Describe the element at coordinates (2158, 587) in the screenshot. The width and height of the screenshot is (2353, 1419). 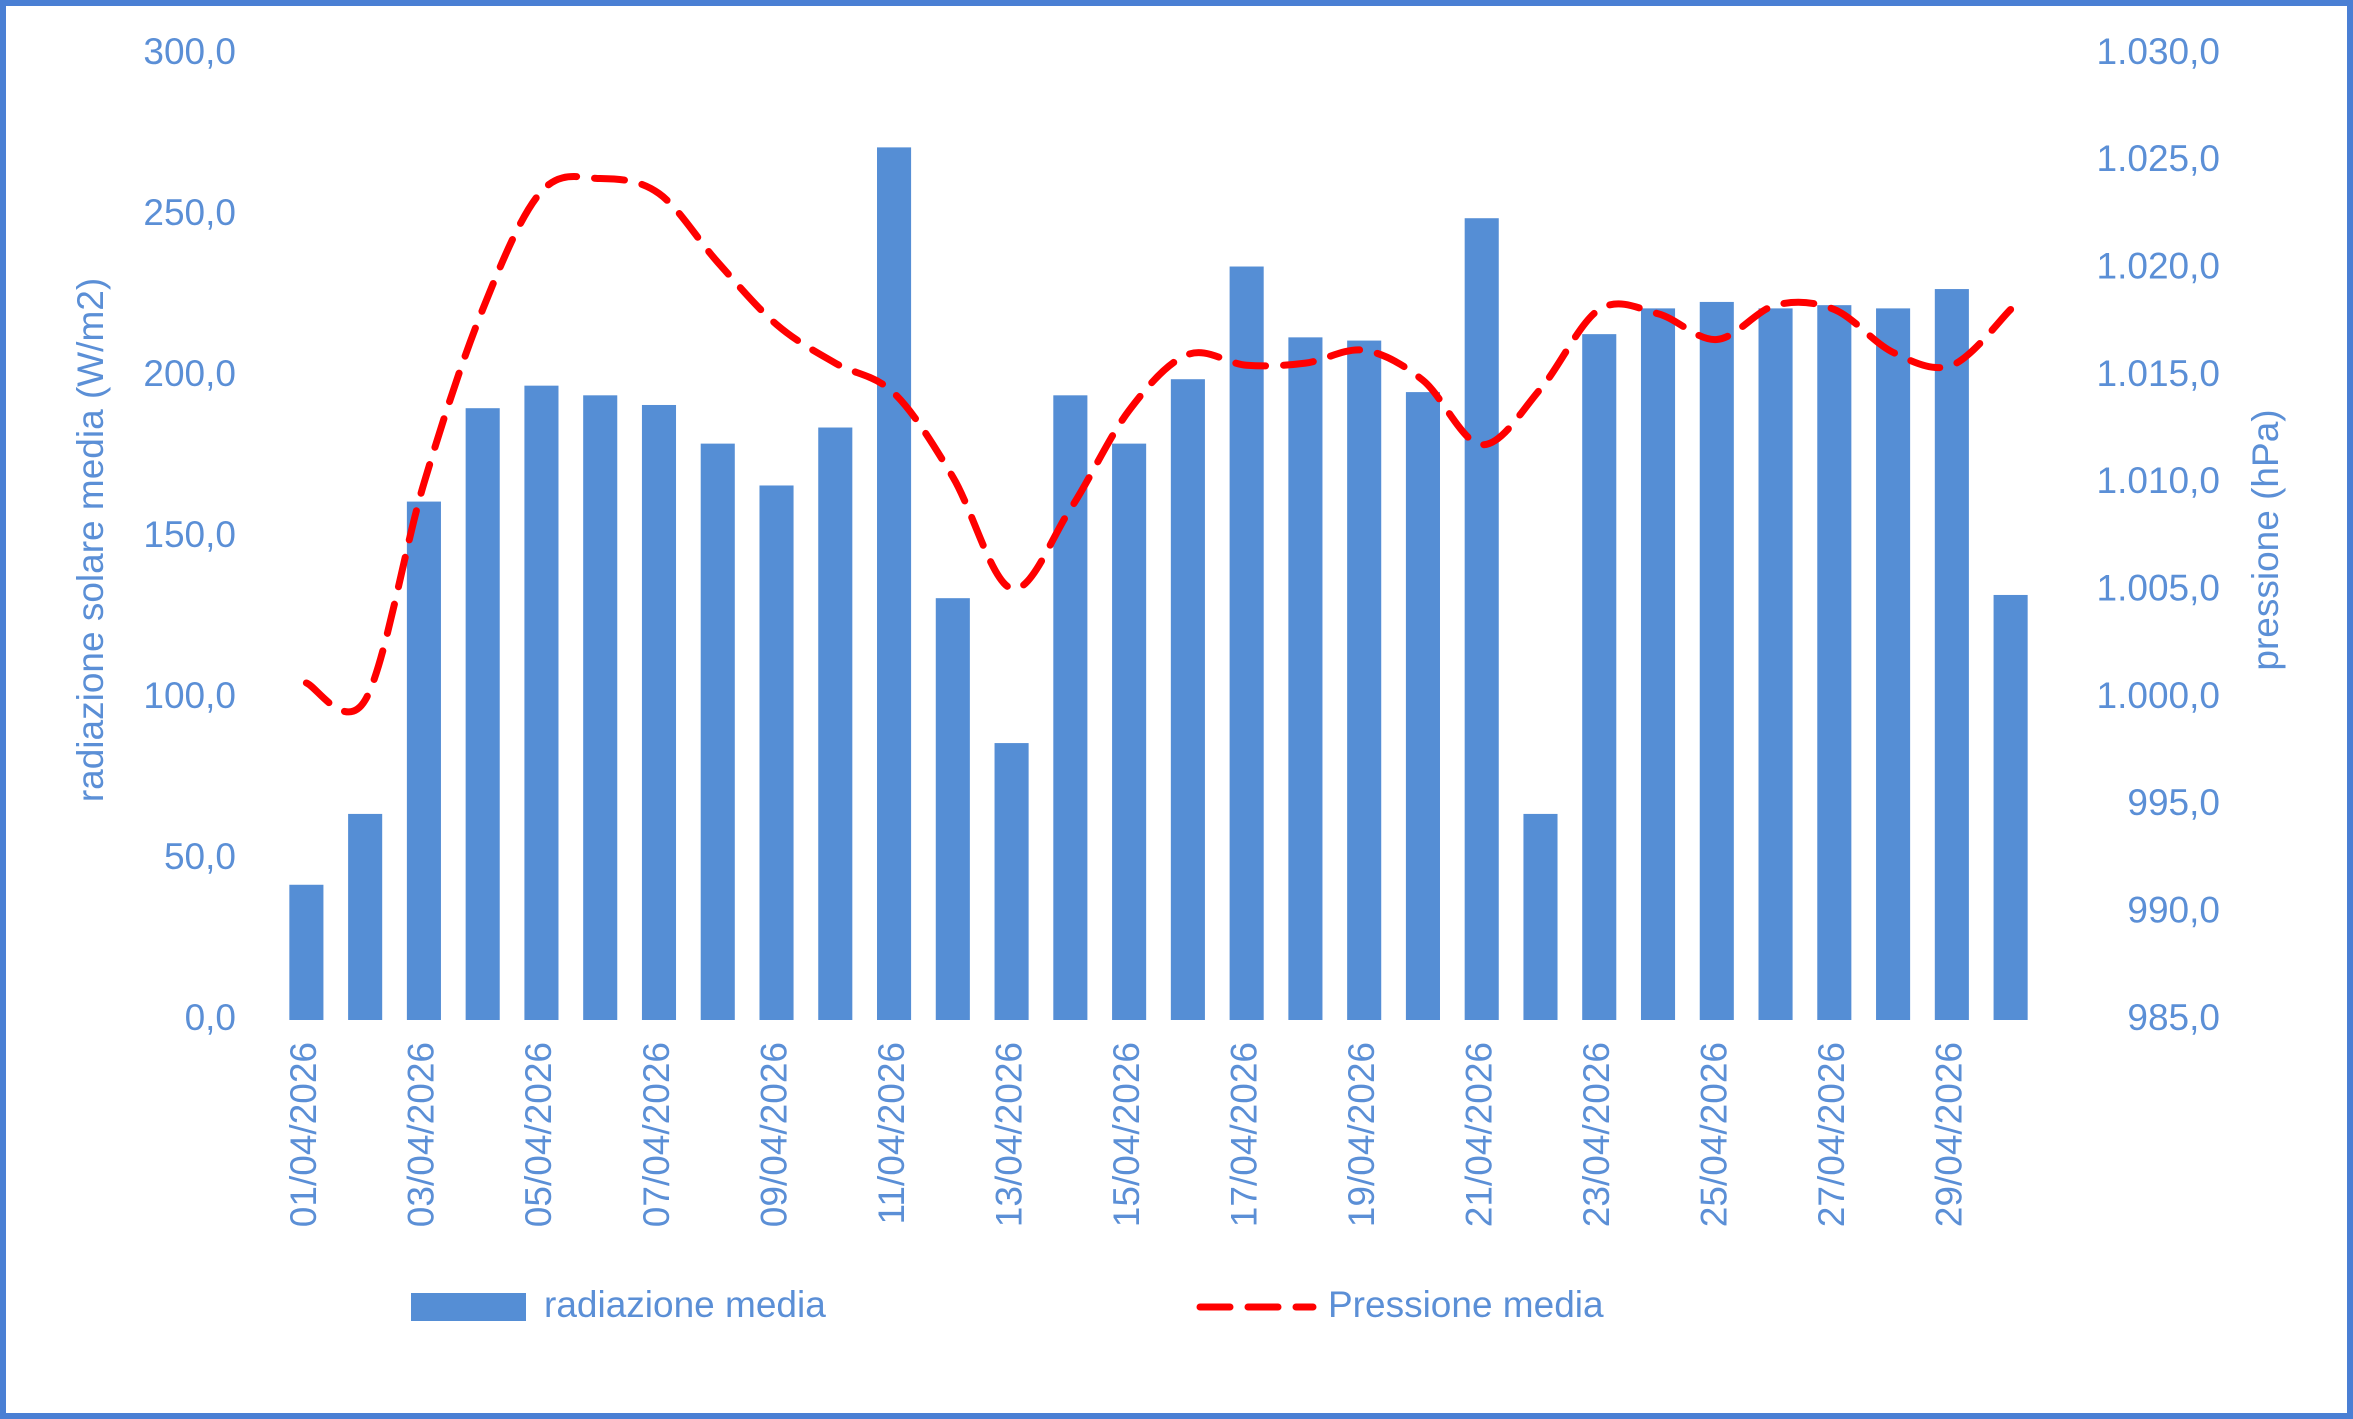
I see `y2-tick-label: 1.005,0` at that location.